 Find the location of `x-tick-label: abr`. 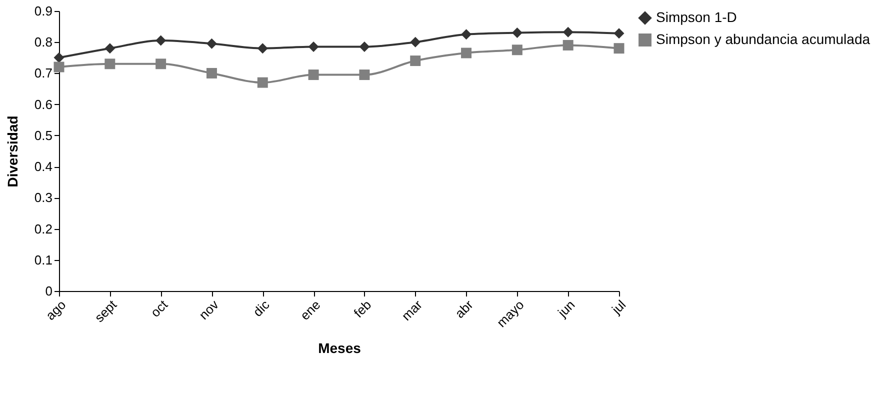

x-tick-label: abr is located at coordinates (464, 308).